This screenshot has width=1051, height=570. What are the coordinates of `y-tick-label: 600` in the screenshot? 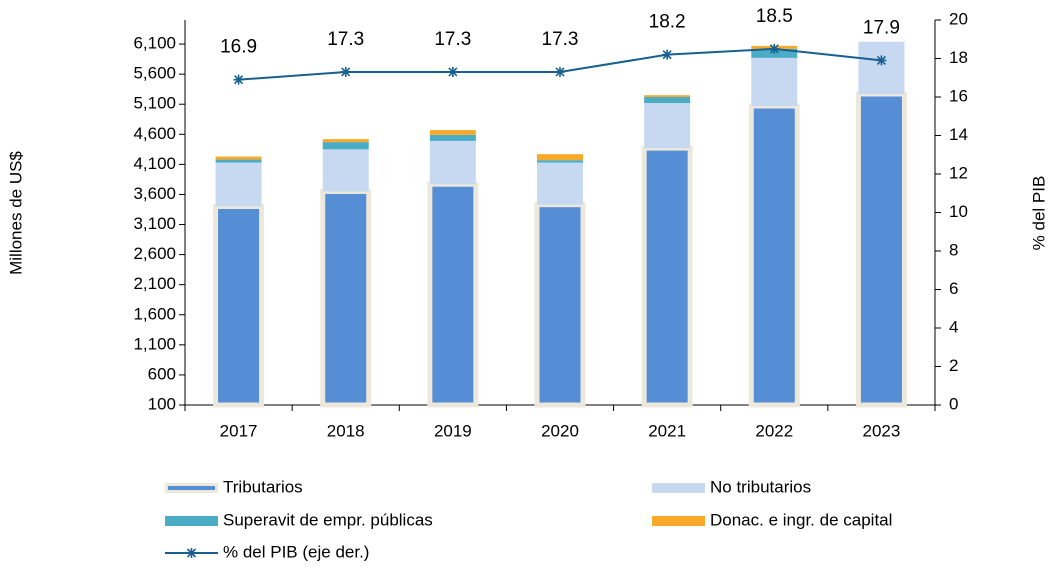 It's located at (162, 373).